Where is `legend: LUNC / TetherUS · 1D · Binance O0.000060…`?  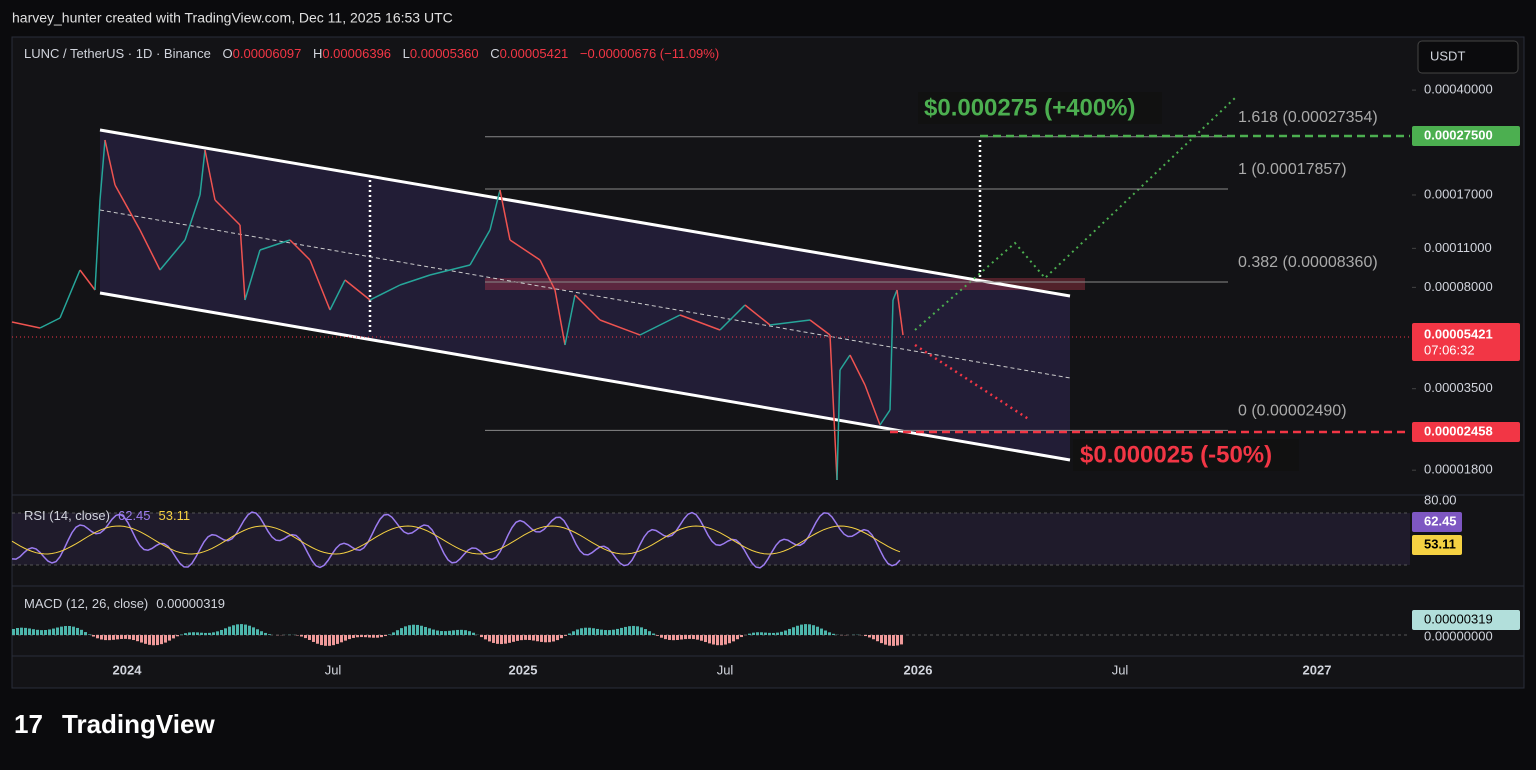 legend: LUNC / TetherUS · 1D · Binance O0.000060… is located at coordinates (371, 53).